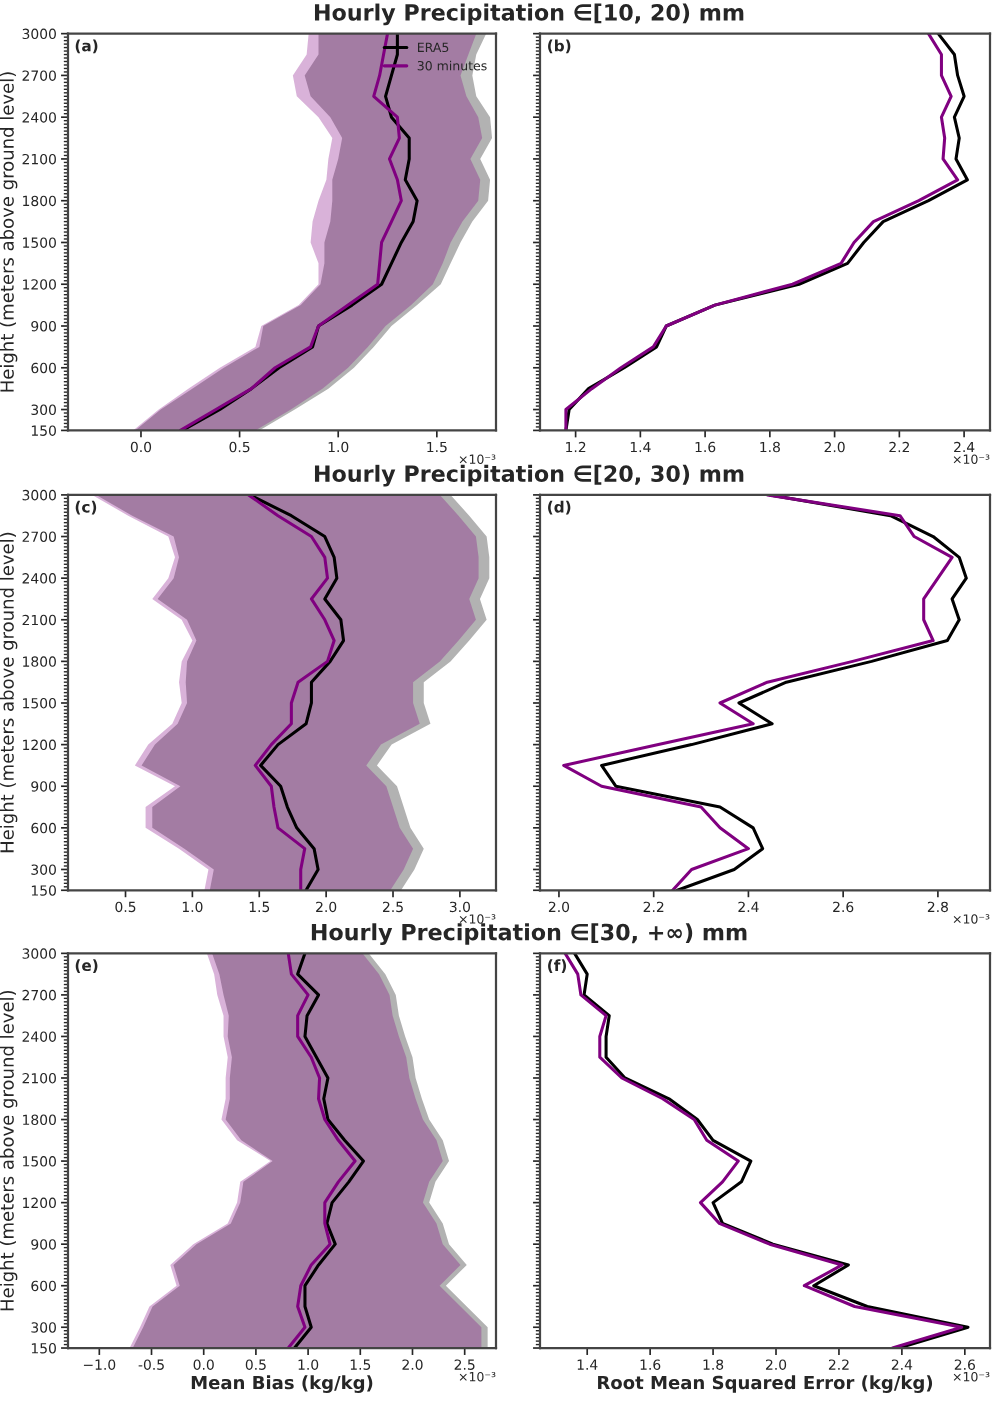  I want to click on chart-title: Hourly Precipitation ∈[30, +∞) mm, so click(529, 934).